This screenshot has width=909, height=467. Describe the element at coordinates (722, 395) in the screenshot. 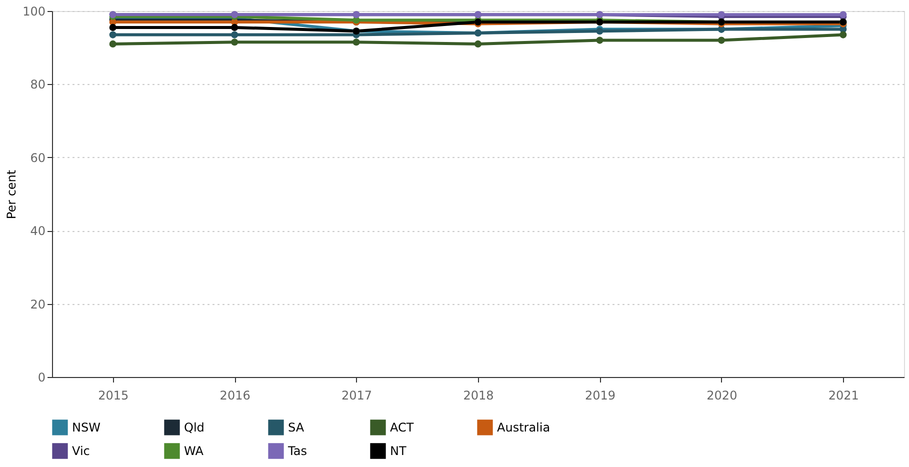

I see `x-tick-label: 2020` at that location.